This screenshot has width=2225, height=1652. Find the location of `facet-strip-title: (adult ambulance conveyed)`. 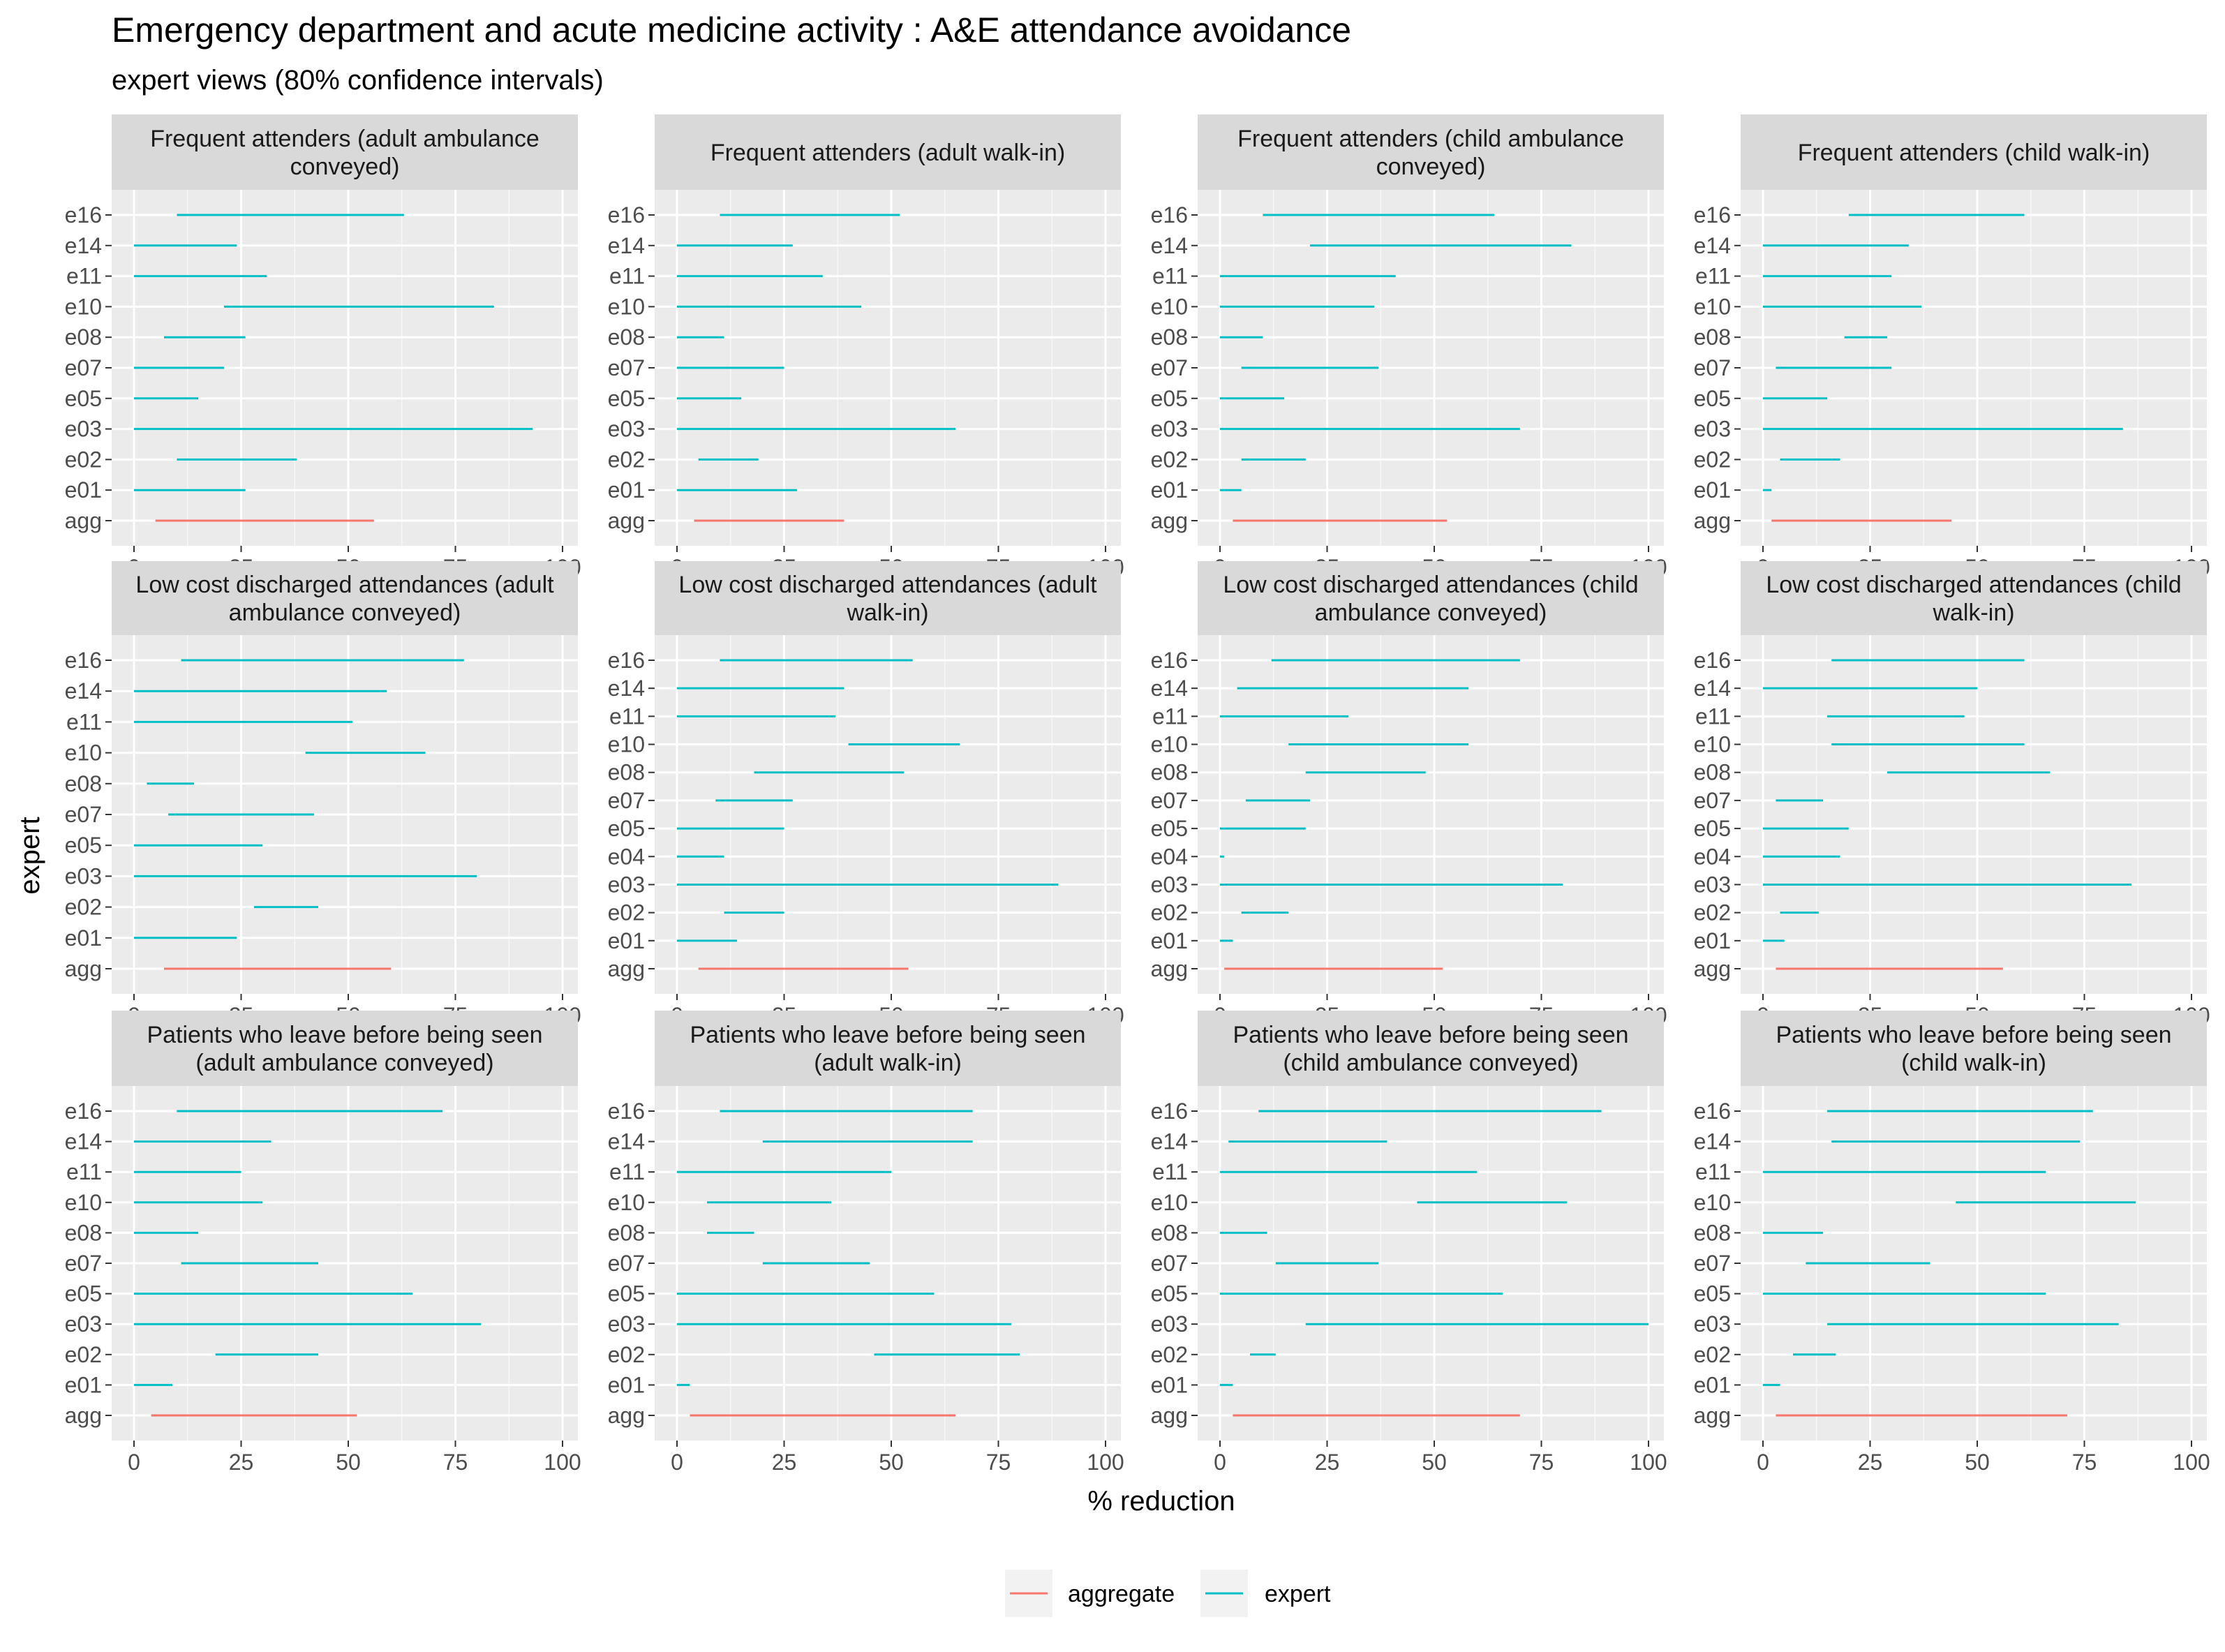

facet-strip-title: (adult ambulance conveyed) is located at coordinates (344, 1063).